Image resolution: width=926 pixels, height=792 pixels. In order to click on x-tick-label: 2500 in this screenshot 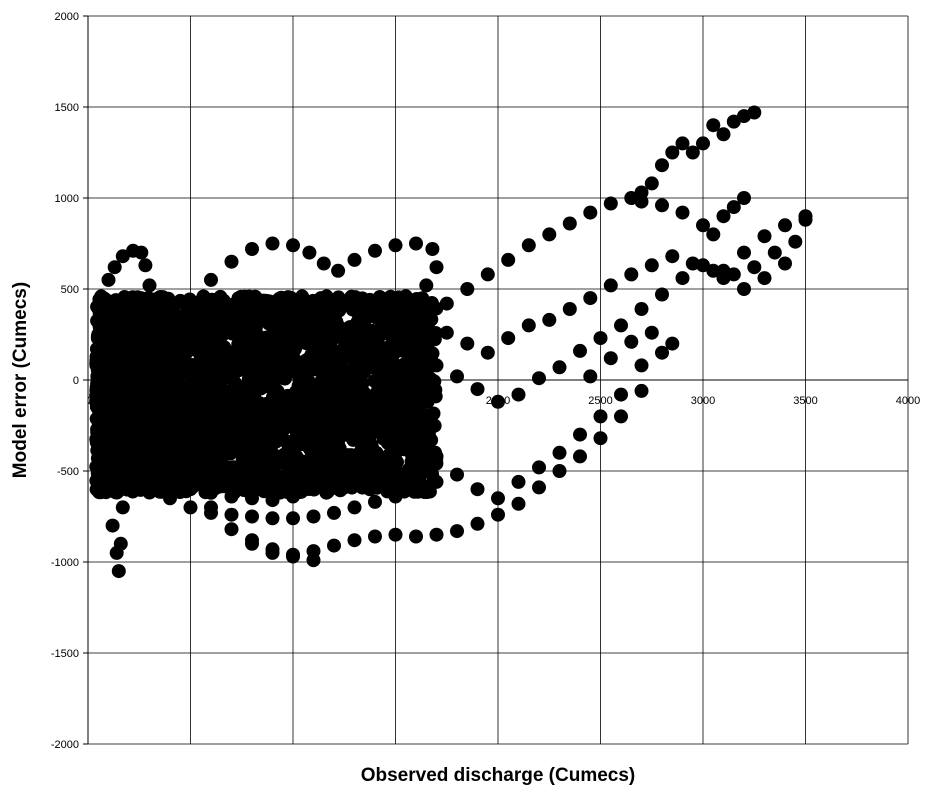, I will do `click(600, 401)`.